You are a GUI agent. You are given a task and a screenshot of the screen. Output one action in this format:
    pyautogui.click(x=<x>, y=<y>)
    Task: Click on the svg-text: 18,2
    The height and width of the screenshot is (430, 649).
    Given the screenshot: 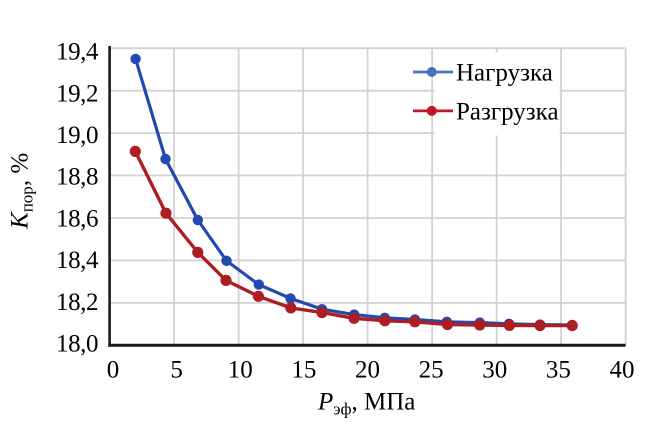 What is the action you would take?
    pyautogui.click(x=77, y=302)
    